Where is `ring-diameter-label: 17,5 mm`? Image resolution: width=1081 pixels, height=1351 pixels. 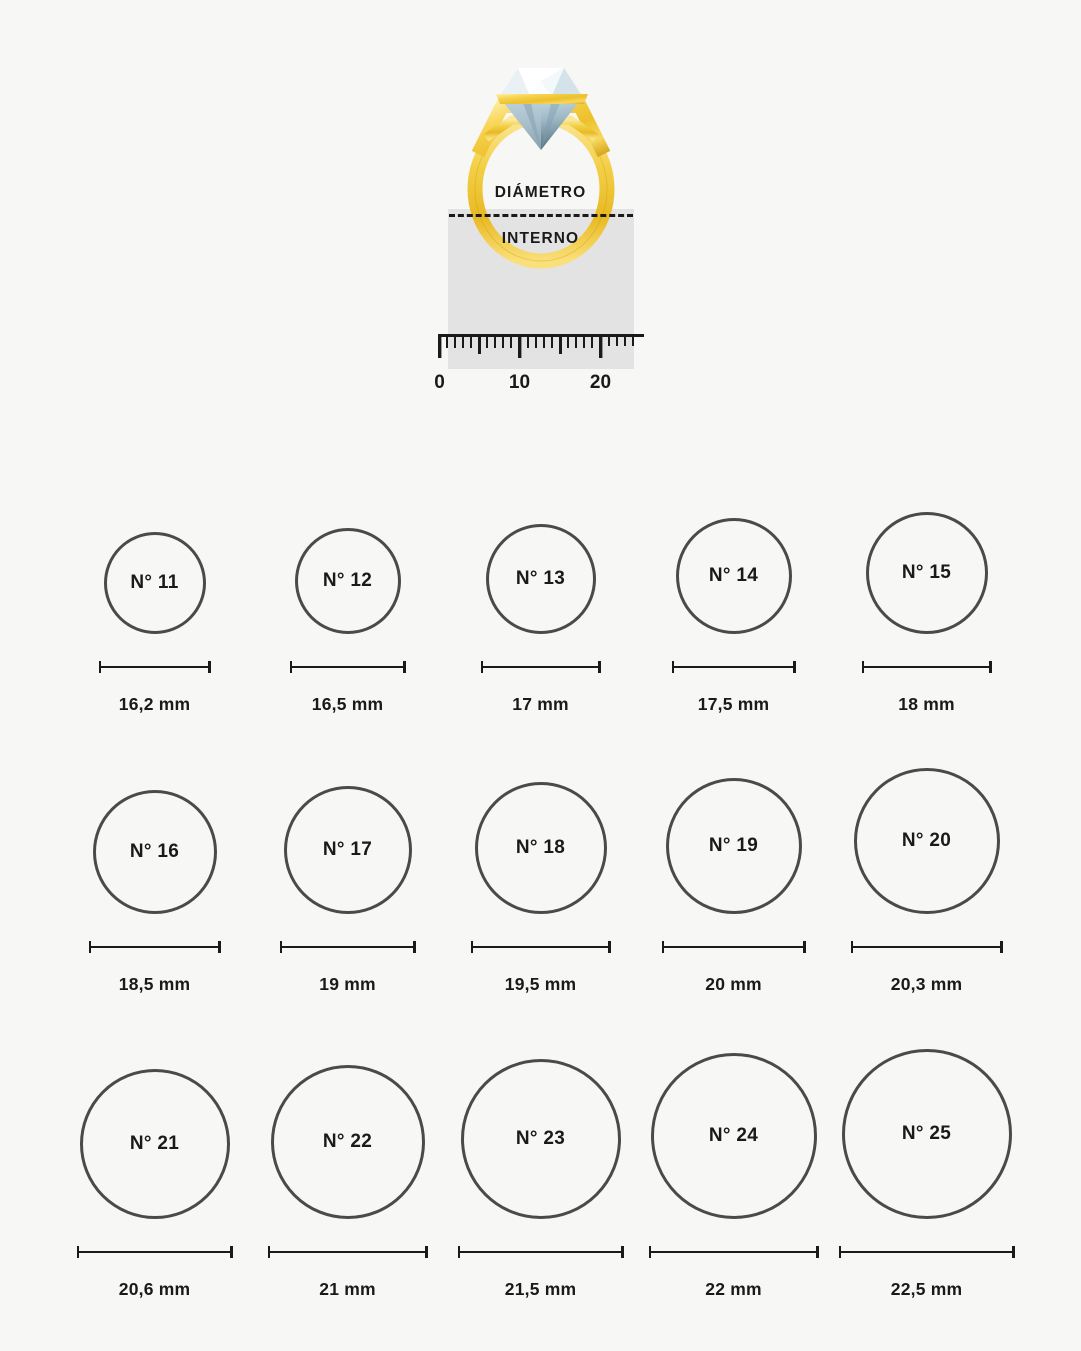 ring-diameter-label: 17,5 mm is located at coordinates (733, 704).